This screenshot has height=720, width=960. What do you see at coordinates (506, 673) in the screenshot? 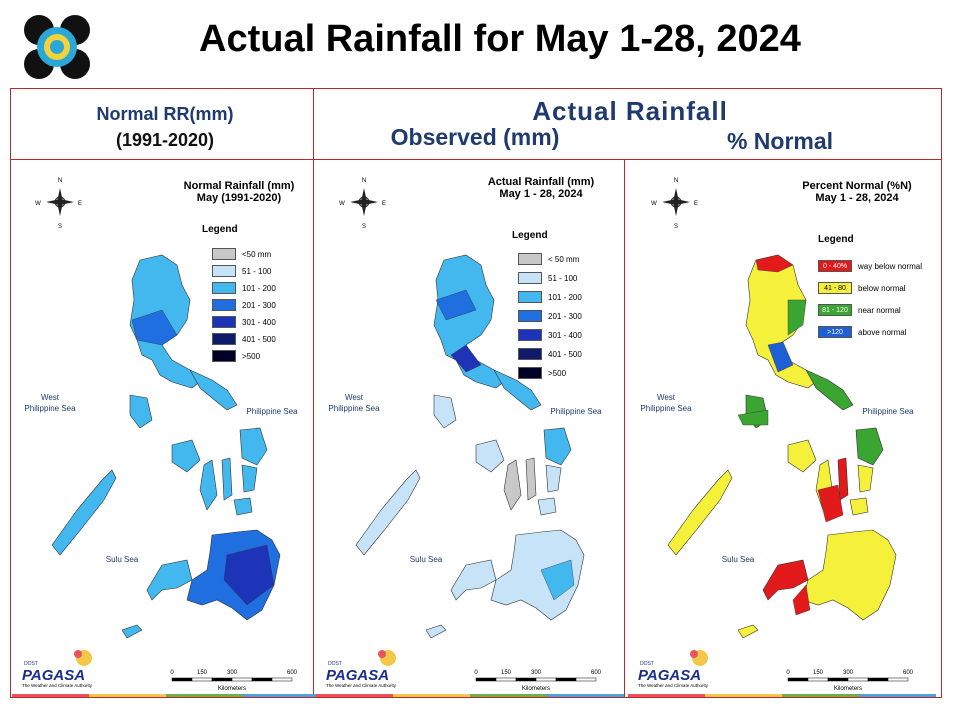
I see `scale-tick-label: 150` at bounding box center [506, 673].